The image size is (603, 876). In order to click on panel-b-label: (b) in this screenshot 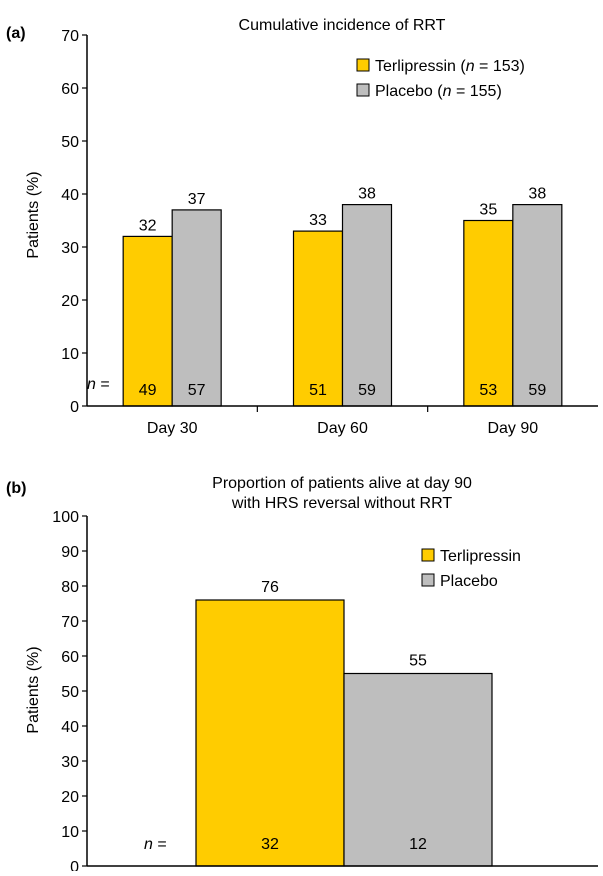, I will do `click(16, 488)`.